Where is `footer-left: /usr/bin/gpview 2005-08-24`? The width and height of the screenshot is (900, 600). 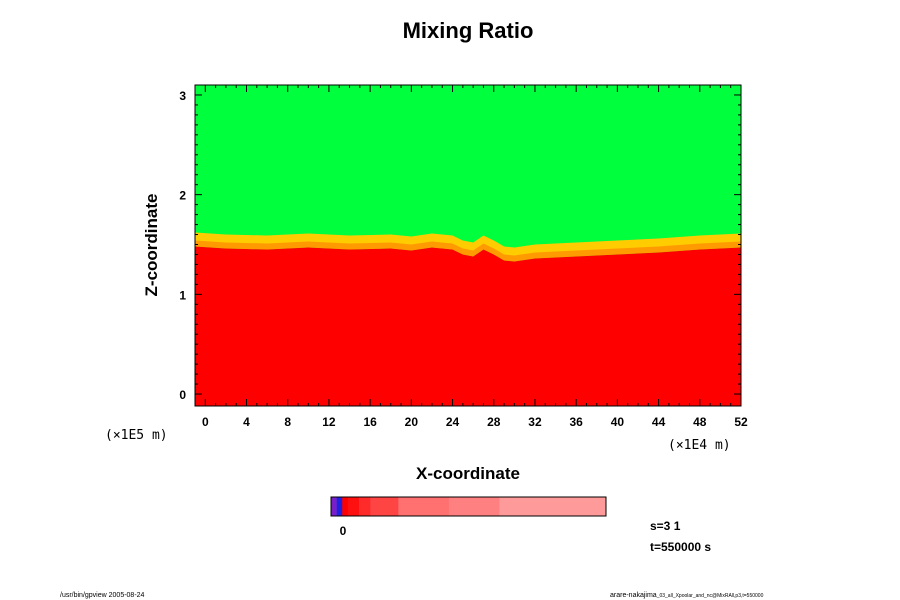
footer-left: /usr/bin/gpview 2005-08-24 is located at coordinates (102, 595).